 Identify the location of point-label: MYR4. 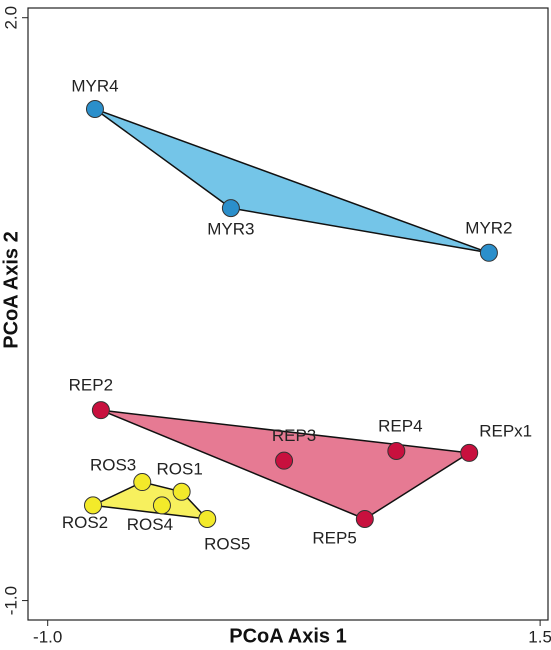
(94, 86).